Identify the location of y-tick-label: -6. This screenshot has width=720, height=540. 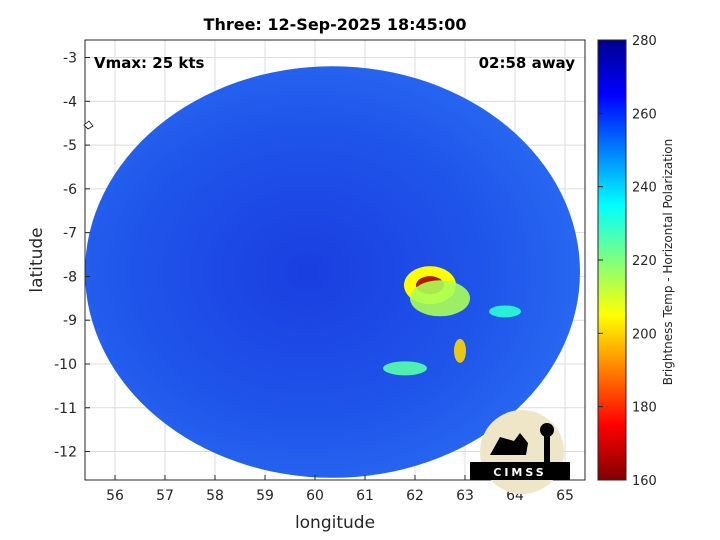
(70, 190).